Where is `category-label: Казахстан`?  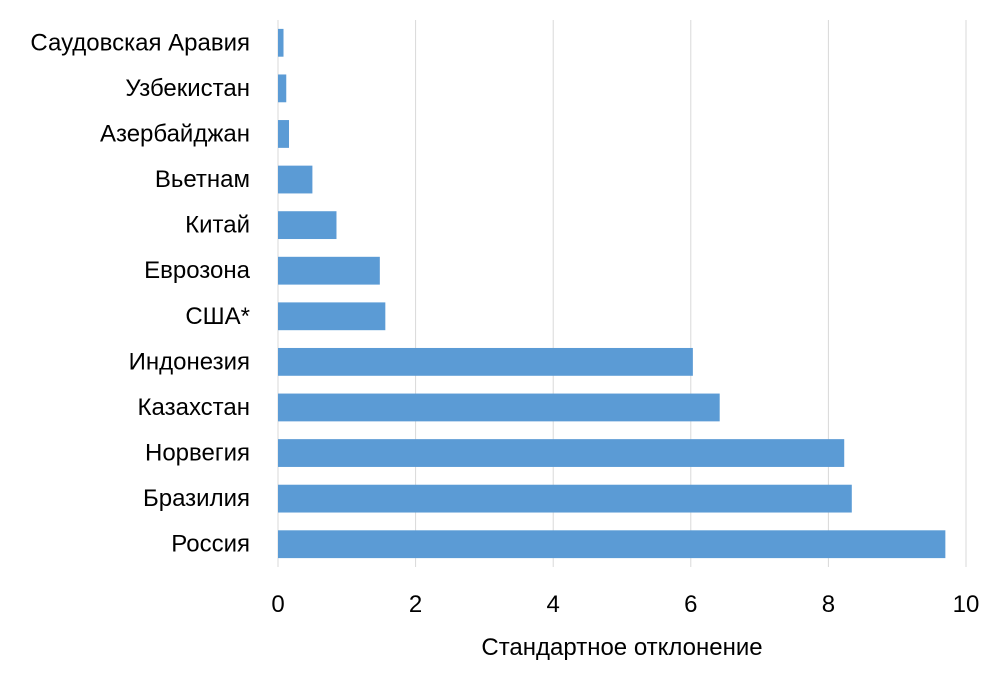 category-label: Казахстан is located at coordinates (194, 407).